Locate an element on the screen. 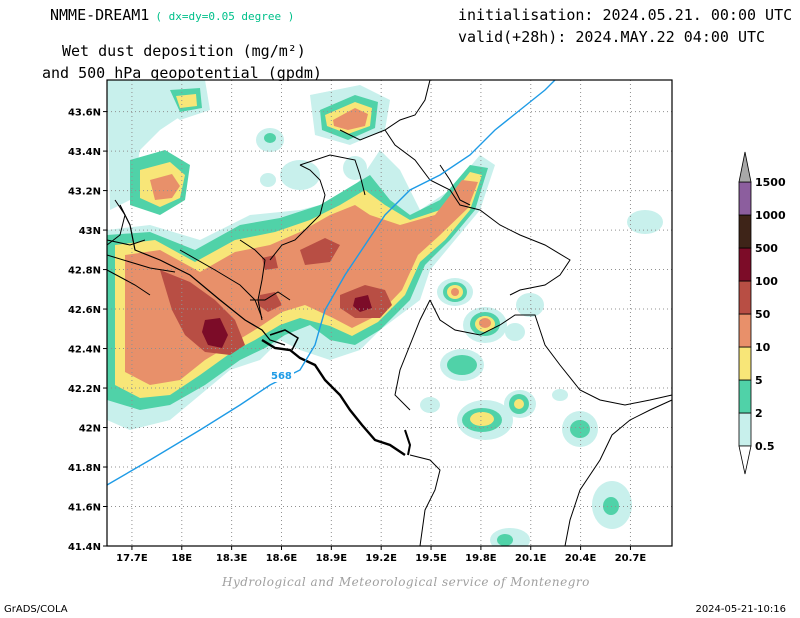  deposition-legend: 0.5 2 5 10 50 100 500 1000 1500 is located at coordinates (762, 313).